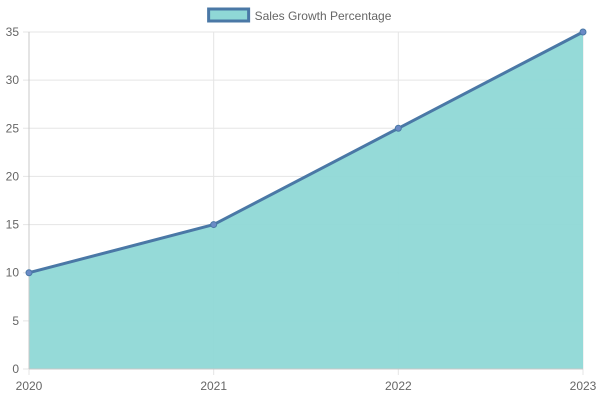  What do you see at coordinates (583, 32) in the screenshot?
I see `data-point-2023` at bounding box center [583, 32].